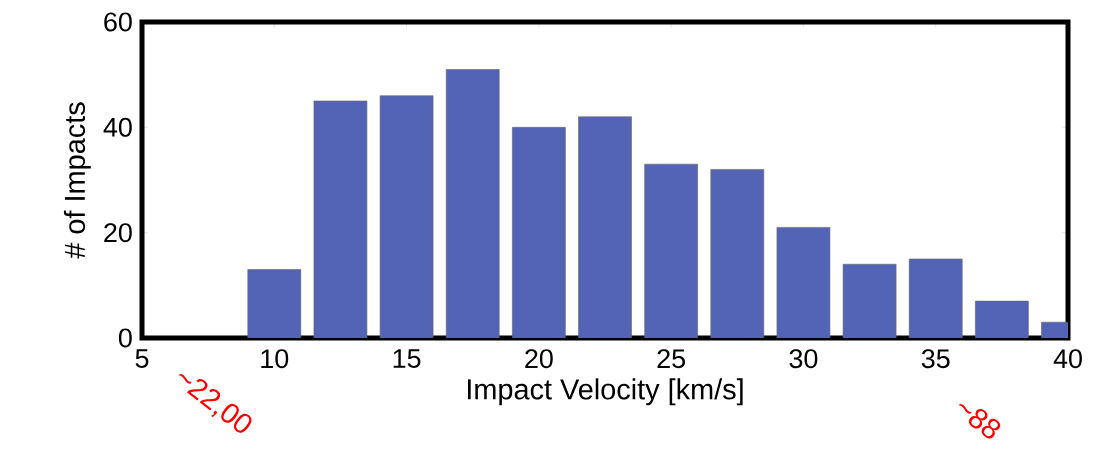 Image resolution: width=1109 pixels, height=457 pixels. I want to click on x-tick-label: 15, so click(407, 358).